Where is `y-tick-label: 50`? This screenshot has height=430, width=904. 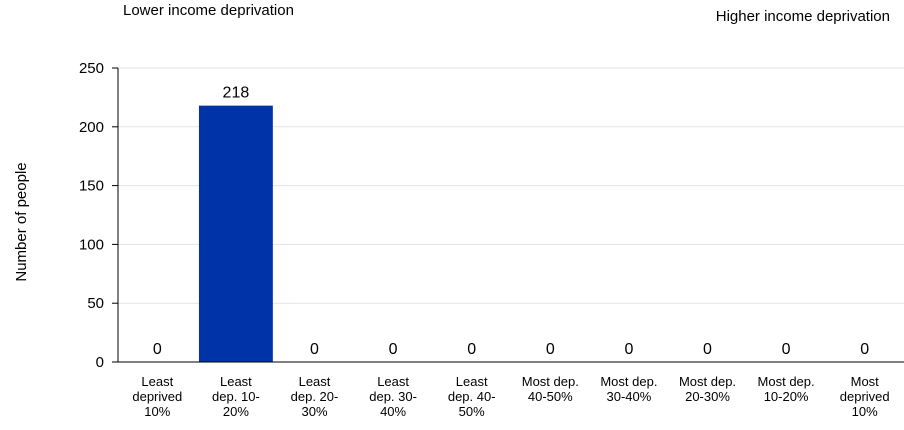
y-tick-label: 50 is located at coordinates (95, 303).